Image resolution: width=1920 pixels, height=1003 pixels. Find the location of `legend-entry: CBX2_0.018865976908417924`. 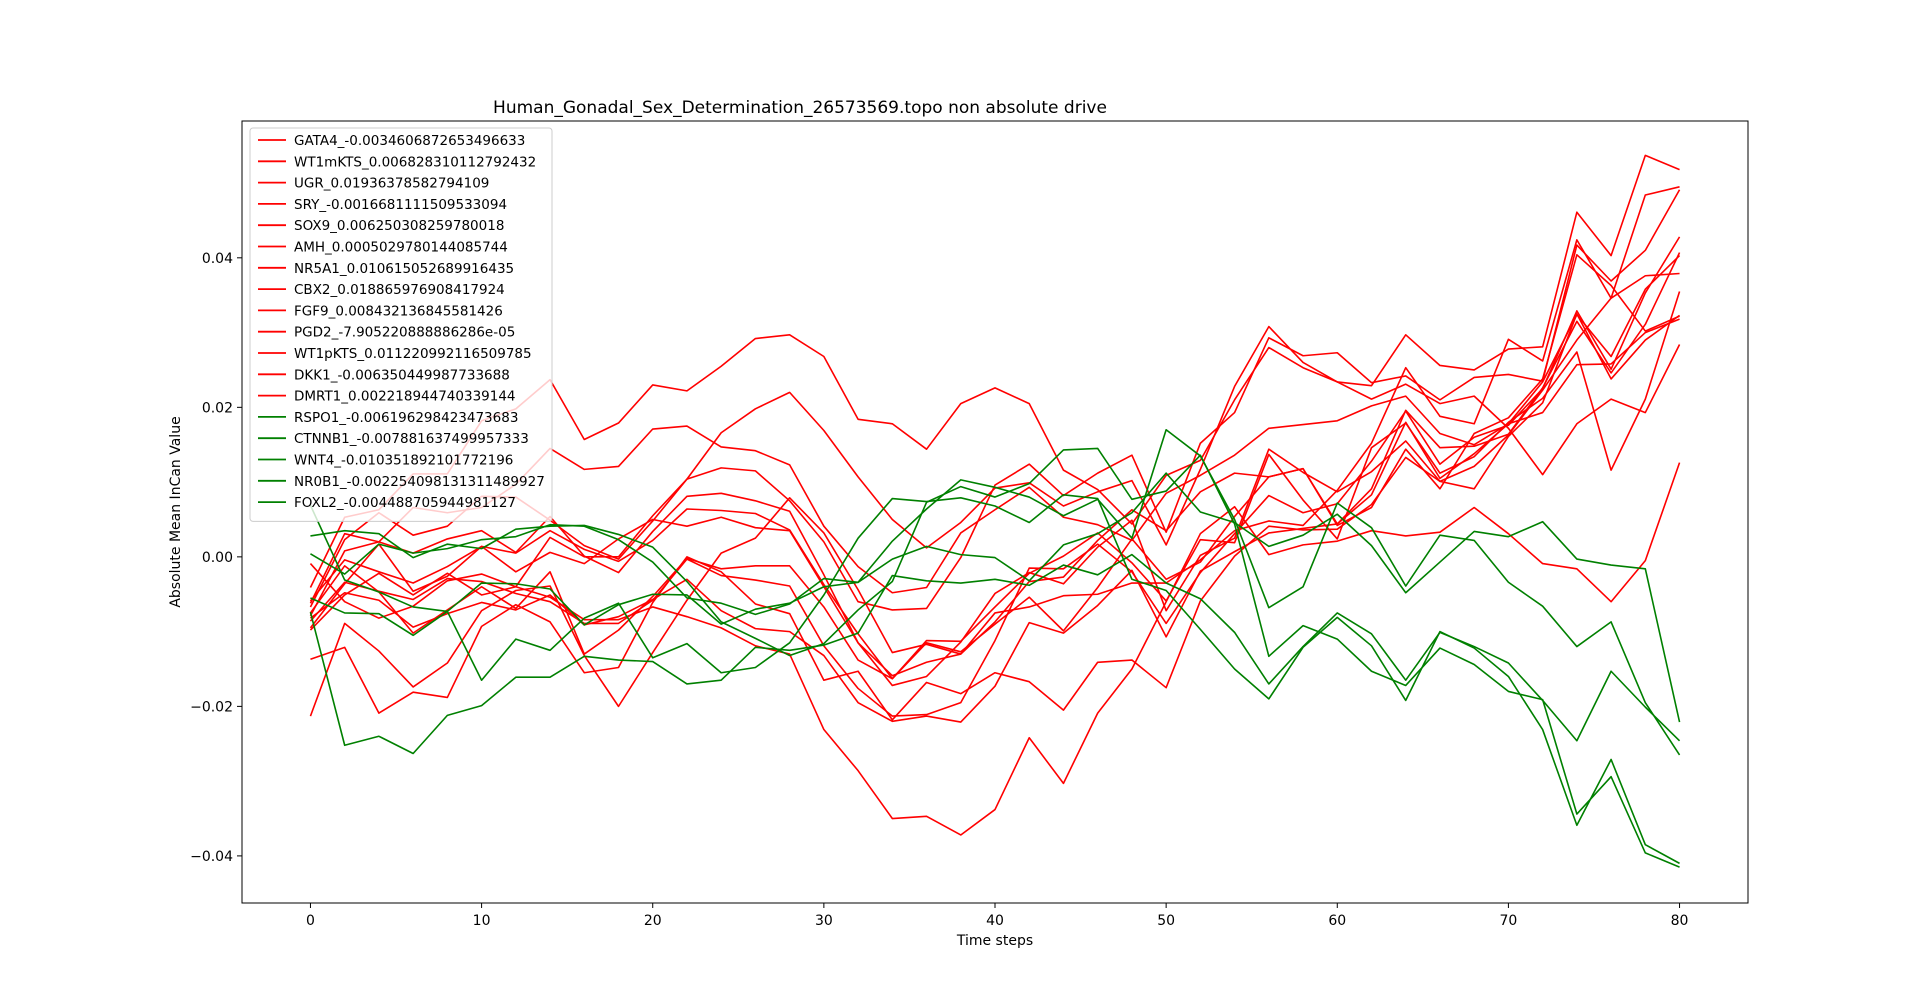

legend-entry: CBX2_0.018865976908417924 is located at coordinates (399, 290).